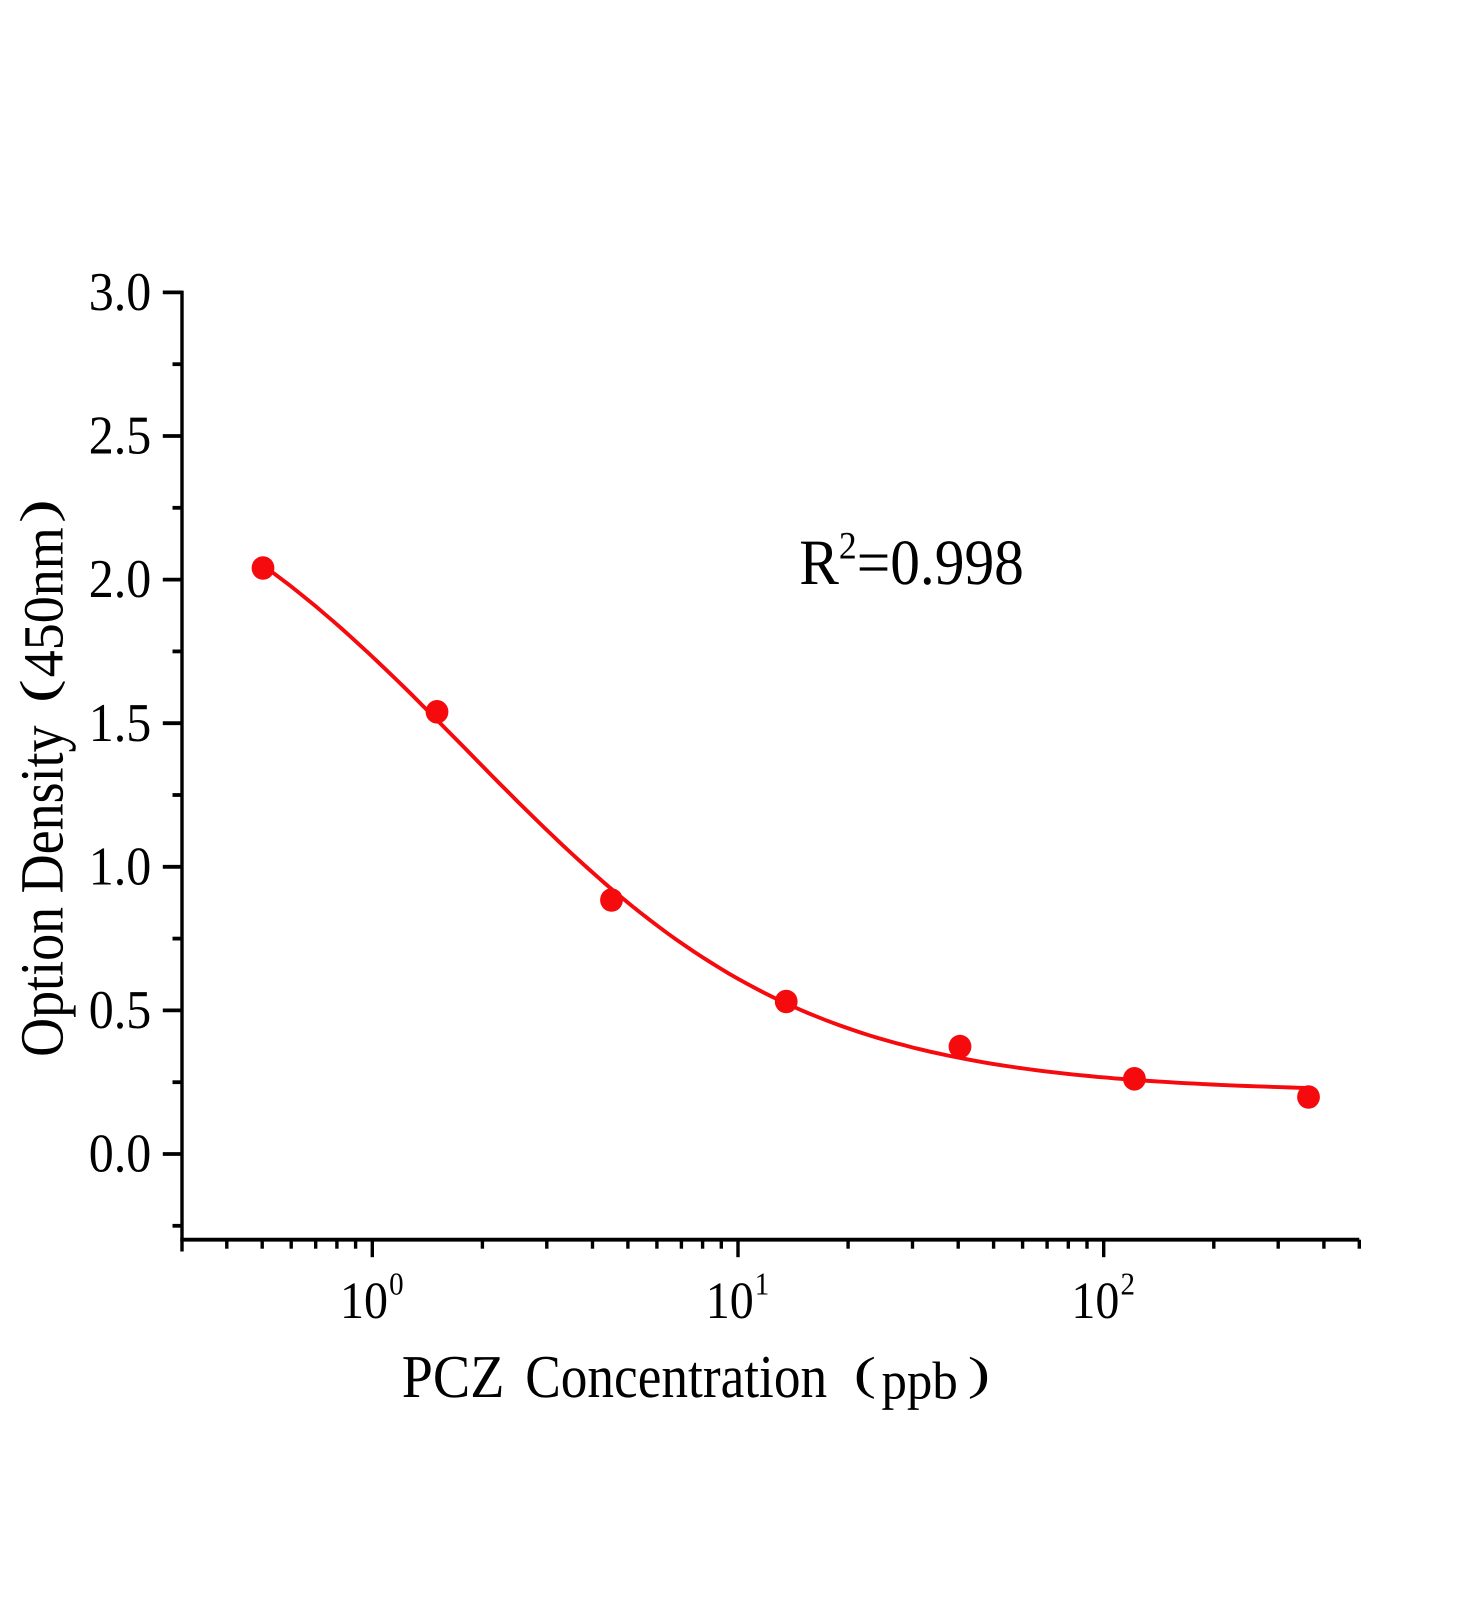 The width and height of the screenshot is (1472, 1600). I want to click on svg-text: 450nm, so click(43, 602).